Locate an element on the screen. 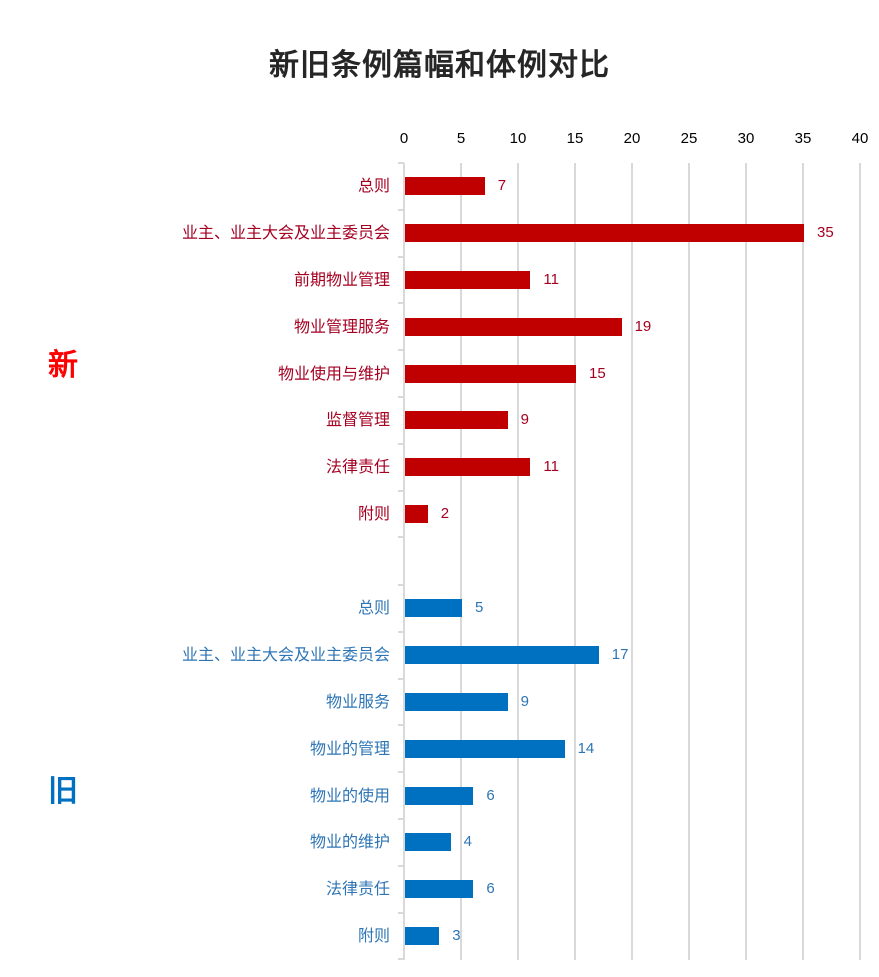  category-label: 物业使用与维护 is located at coordinates (333, 373).